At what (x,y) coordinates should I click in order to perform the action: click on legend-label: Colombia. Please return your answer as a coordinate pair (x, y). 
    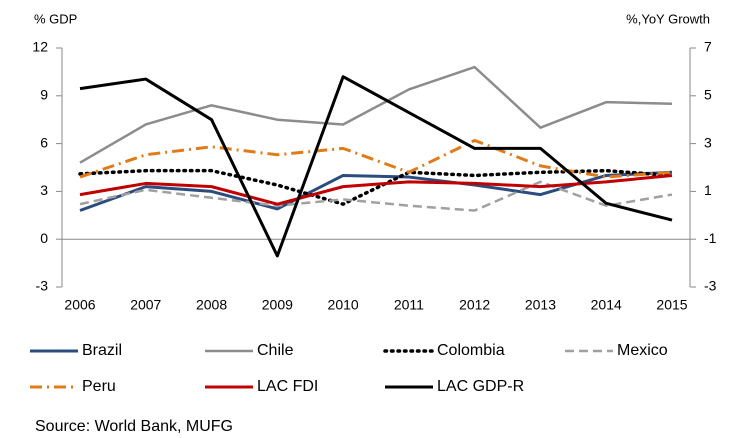
    Looking at the image, I should click on (471, 350).